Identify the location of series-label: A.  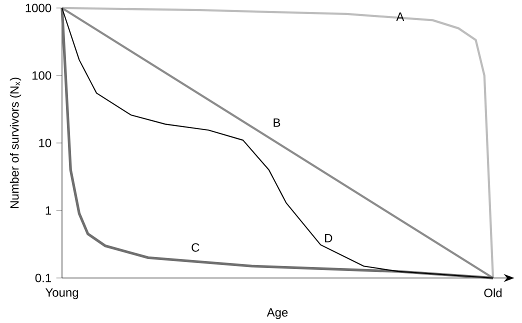
(400, 16).